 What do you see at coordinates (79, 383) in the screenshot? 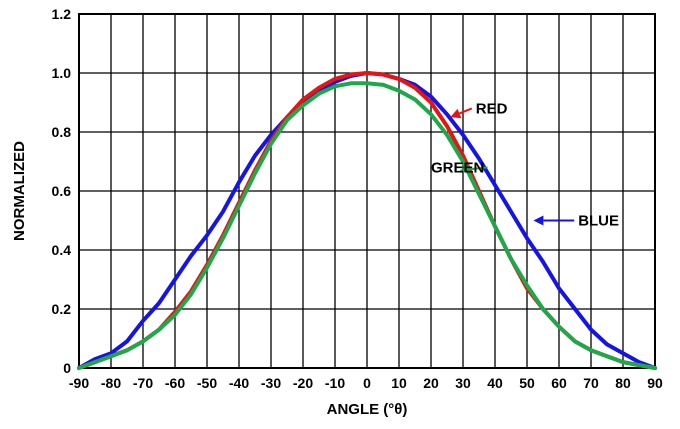
I see `x-tick-label: -90` at bounding box center [79, 383].